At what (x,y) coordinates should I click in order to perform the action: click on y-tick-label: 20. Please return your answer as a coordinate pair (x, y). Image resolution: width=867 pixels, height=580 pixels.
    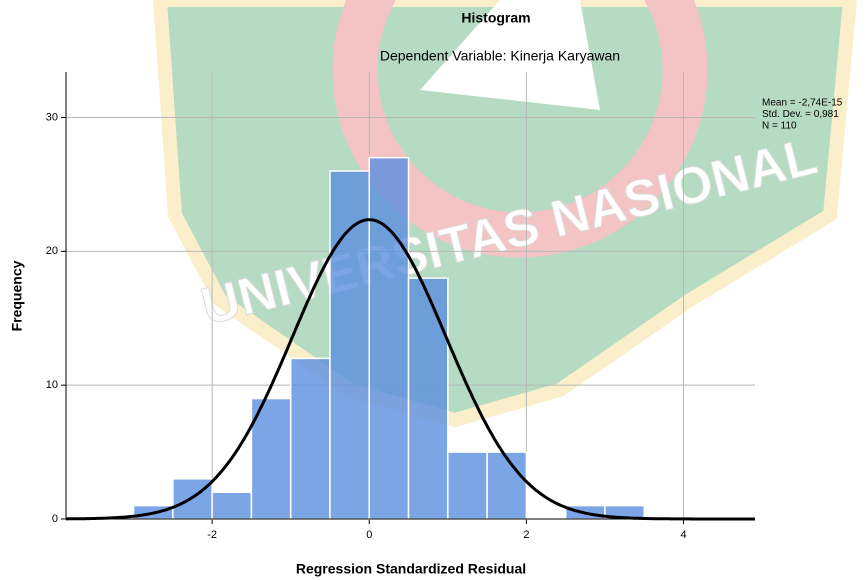
    Looking at the image, I should click on (52, 251).